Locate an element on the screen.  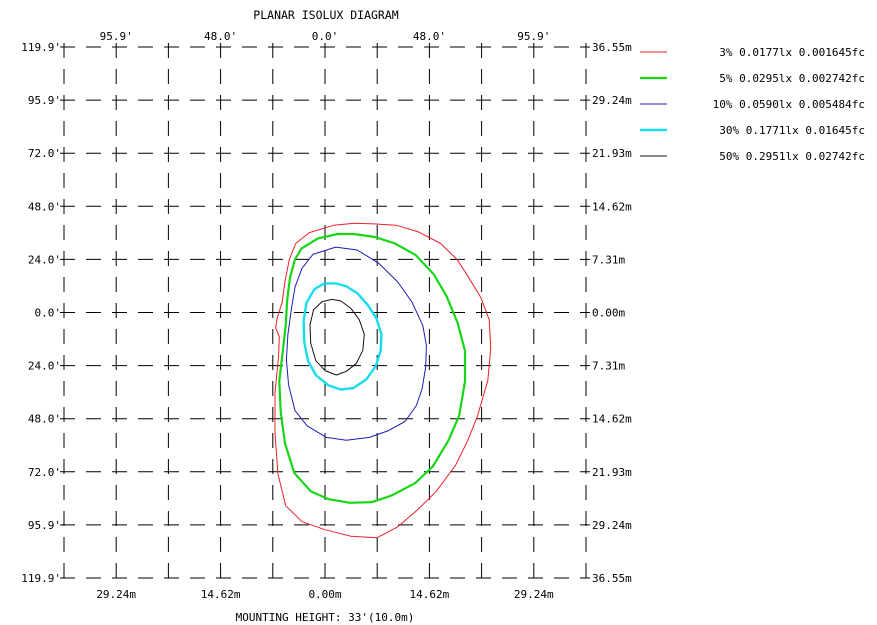
chart-title: PLANAR ISOLUX DIAGRAM is located at coordinates (325, 15).